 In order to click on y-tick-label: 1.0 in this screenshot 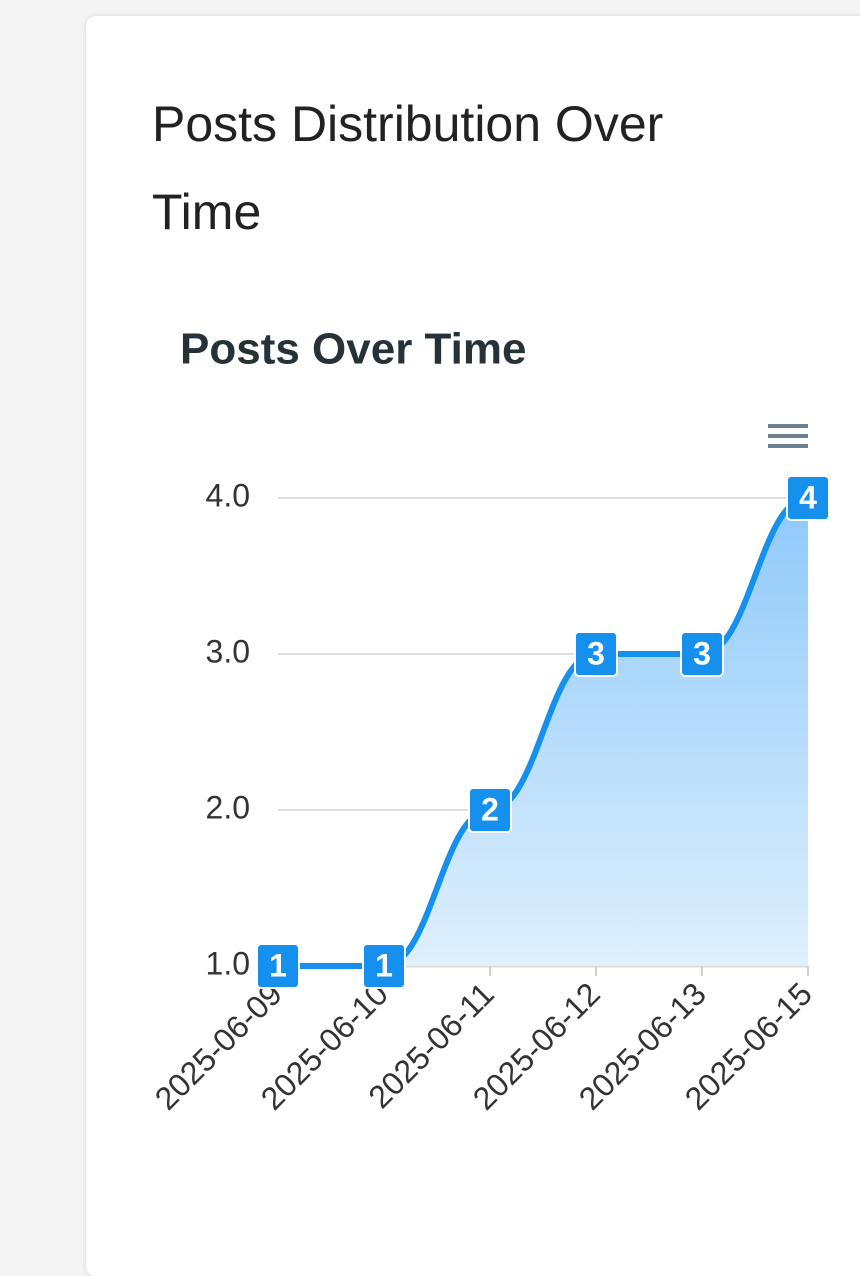, I will do `click(228, 963)`.